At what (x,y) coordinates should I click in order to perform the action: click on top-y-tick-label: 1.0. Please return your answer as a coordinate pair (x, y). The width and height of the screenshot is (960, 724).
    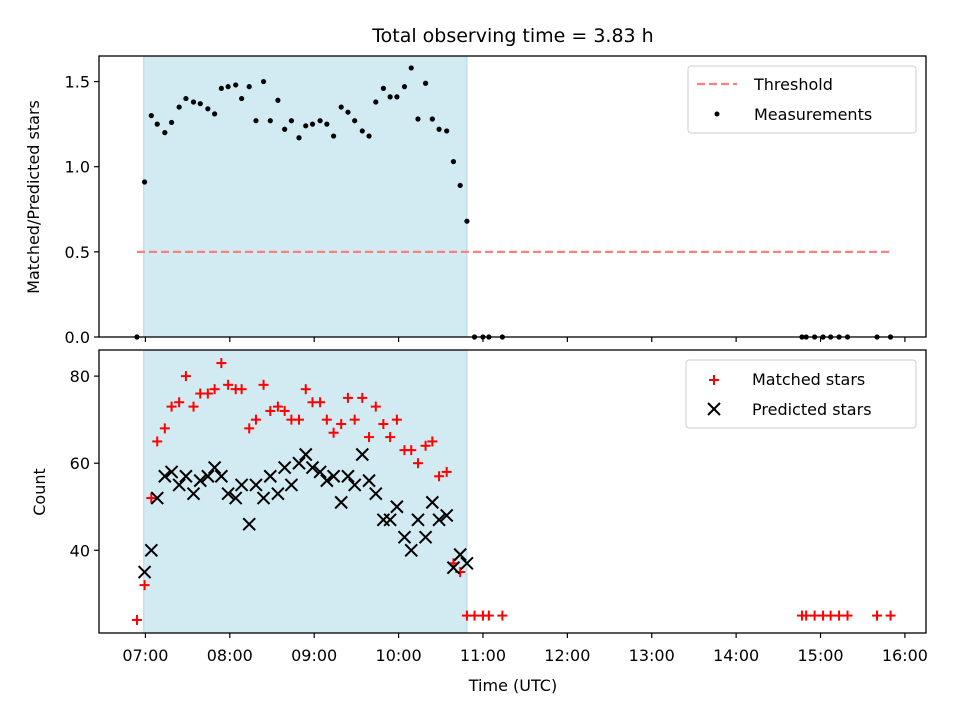
    Looking at the image, I should click on (77, 167).